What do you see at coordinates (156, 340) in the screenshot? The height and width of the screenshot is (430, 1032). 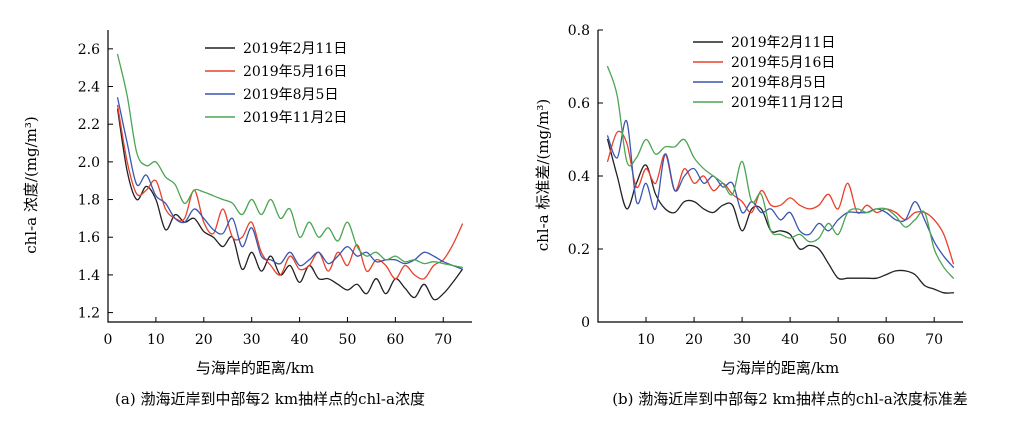 I see `chart-a-x-tick-label: 10` at bounding box center [156, 340].